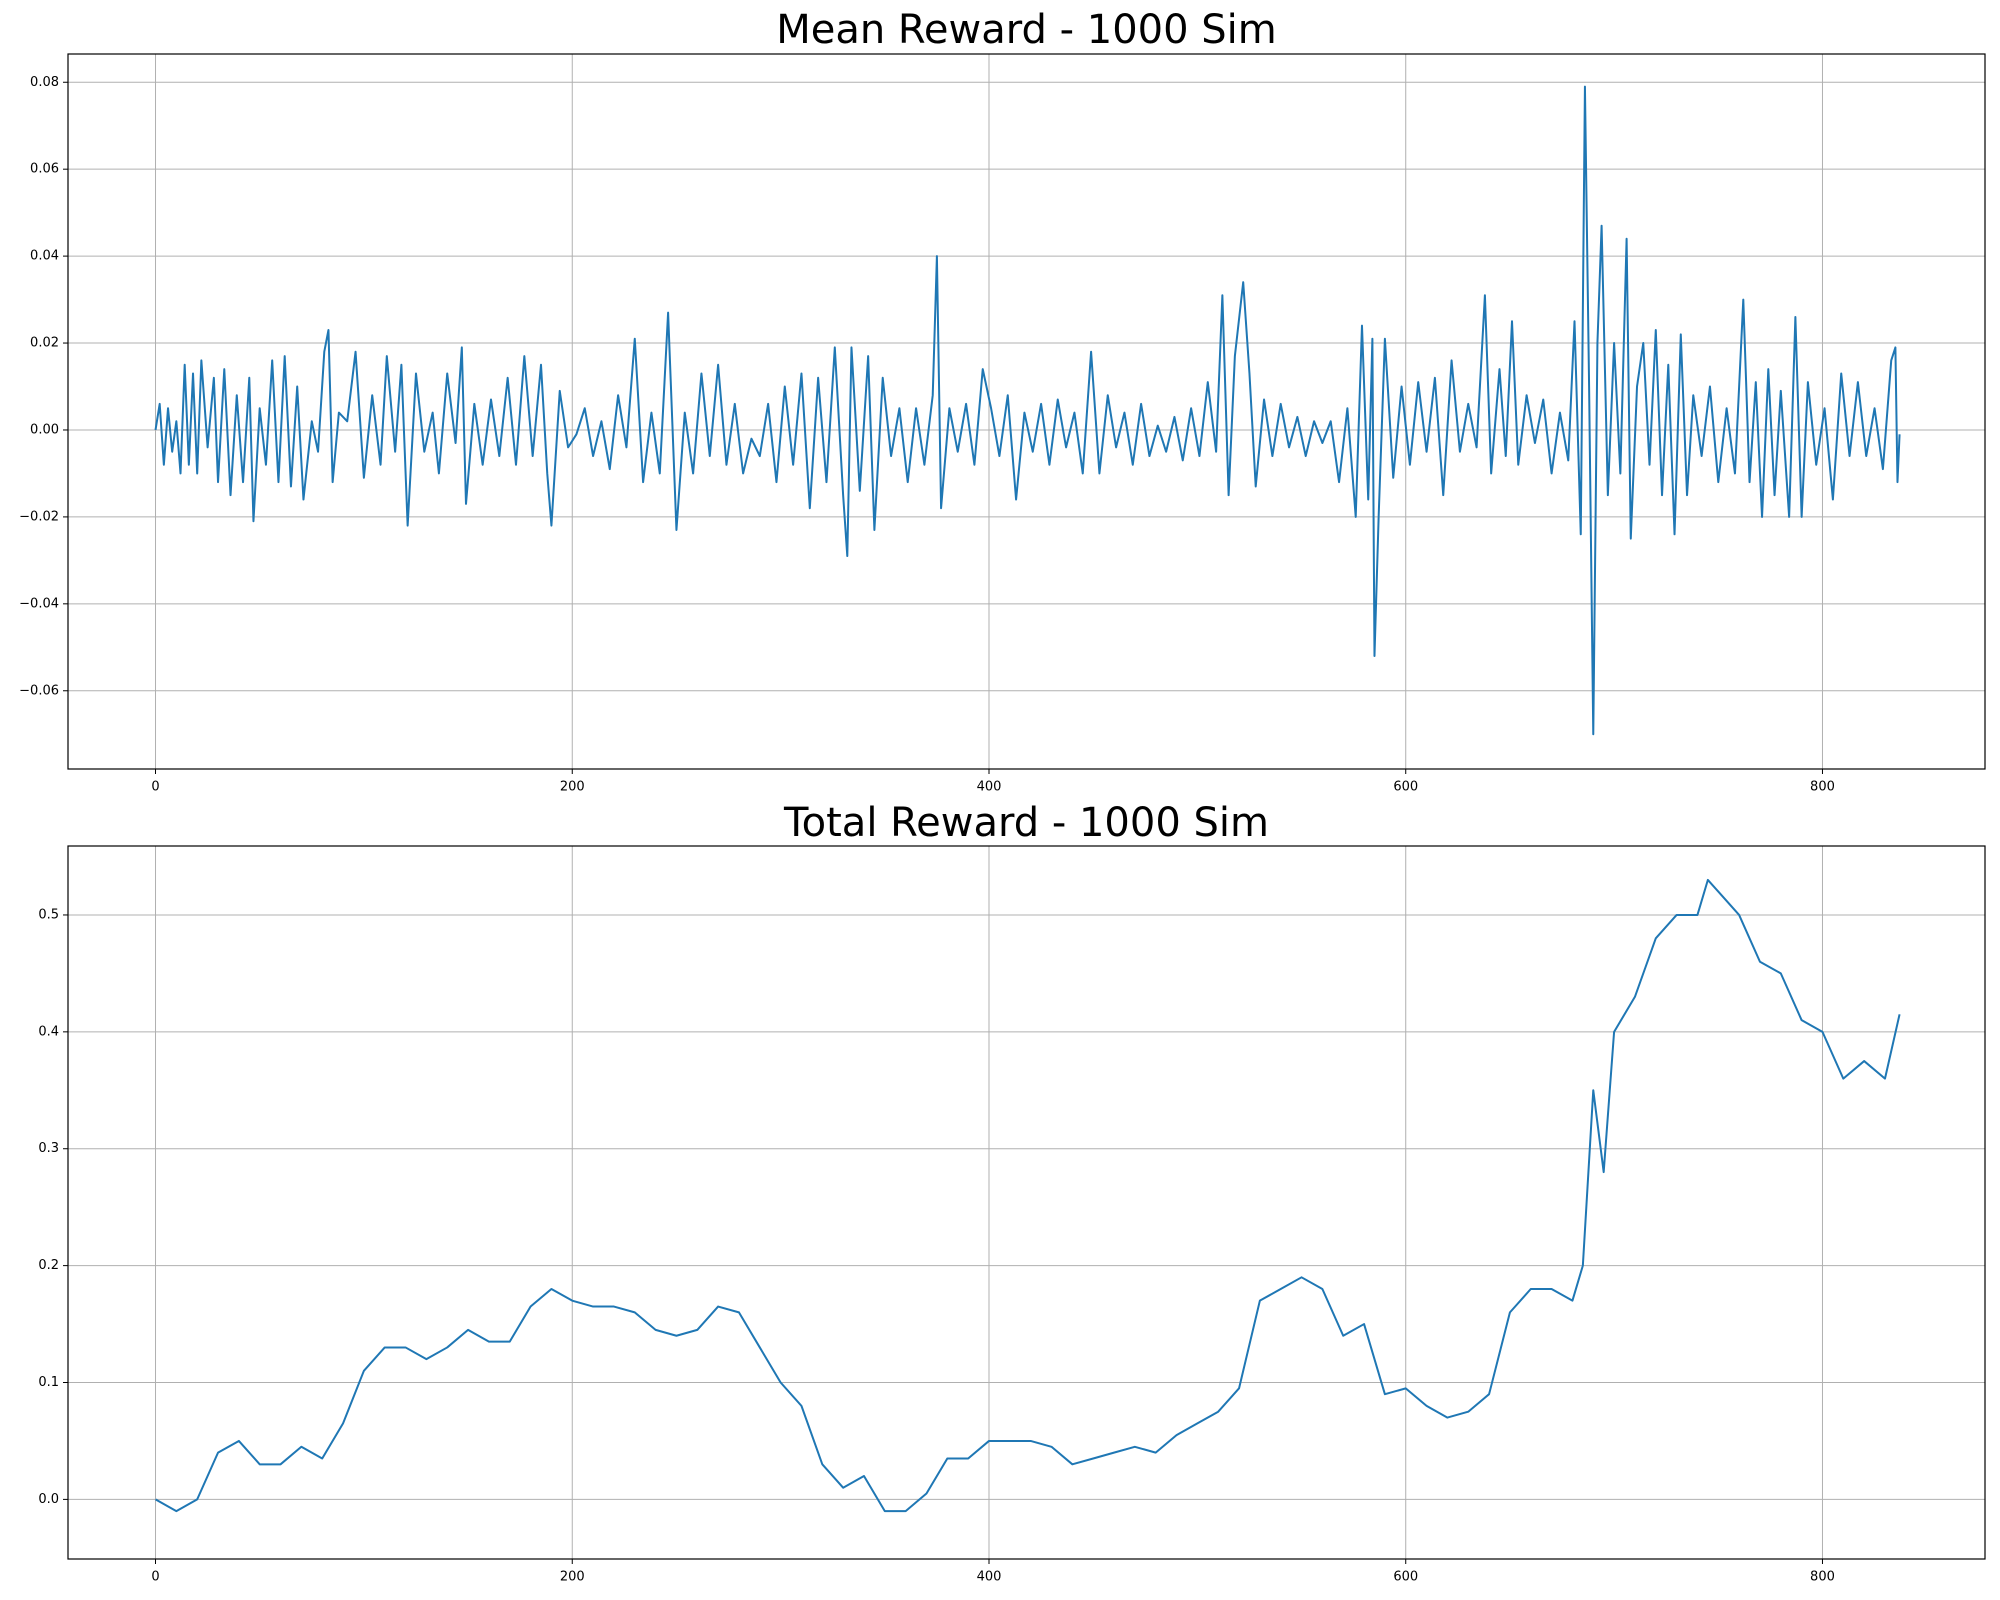 The width and height of the screenshot is (2000, 1600). Describe the element at coordinates (39, 516) in the screenshot. I see `y-tick-label: −0.02` at that location.